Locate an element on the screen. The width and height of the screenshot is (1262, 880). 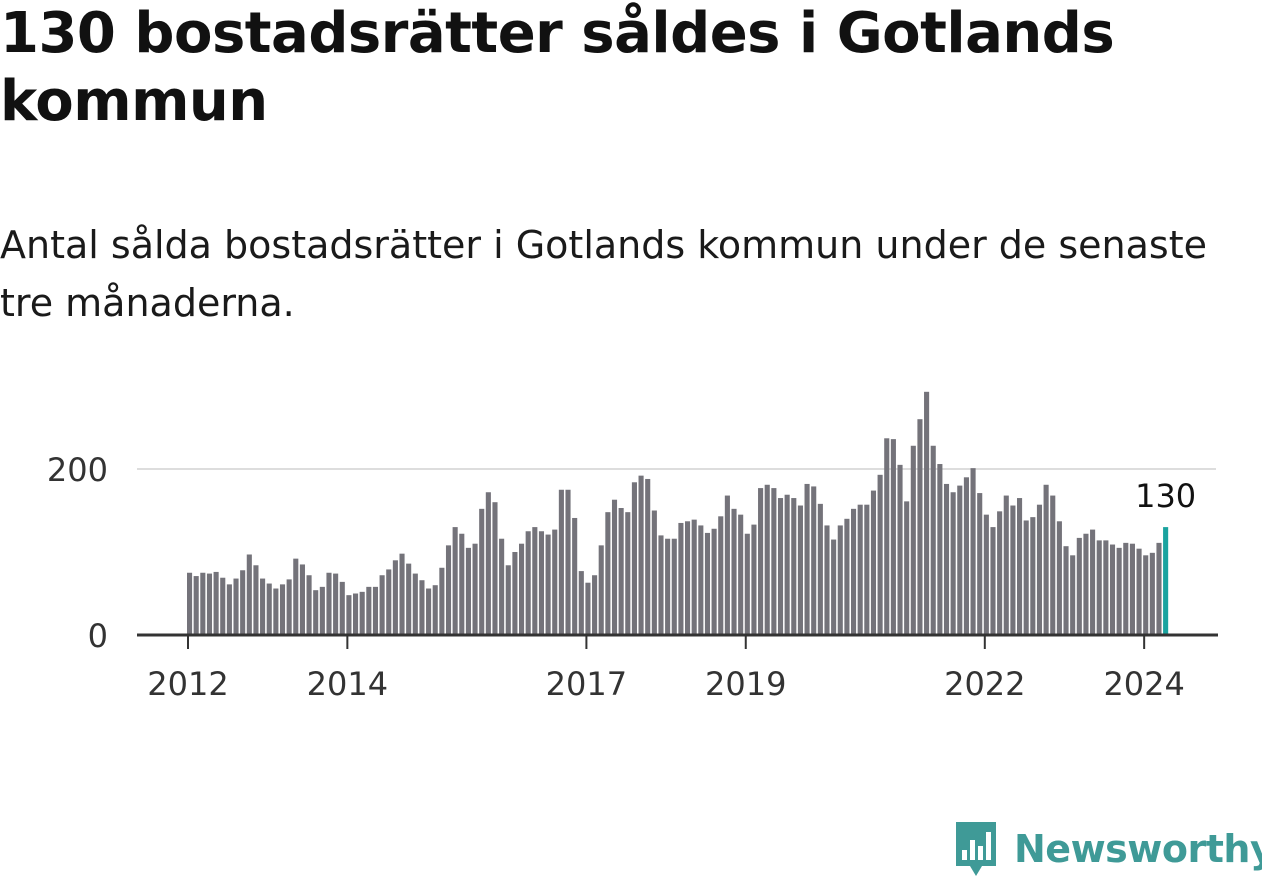
highlight-value-label: 130 is located at coordinates (1165, 496).